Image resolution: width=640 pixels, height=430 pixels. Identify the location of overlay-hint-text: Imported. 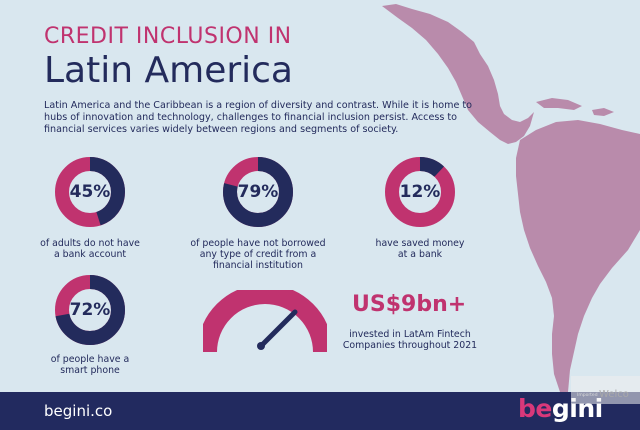
(587, 395).